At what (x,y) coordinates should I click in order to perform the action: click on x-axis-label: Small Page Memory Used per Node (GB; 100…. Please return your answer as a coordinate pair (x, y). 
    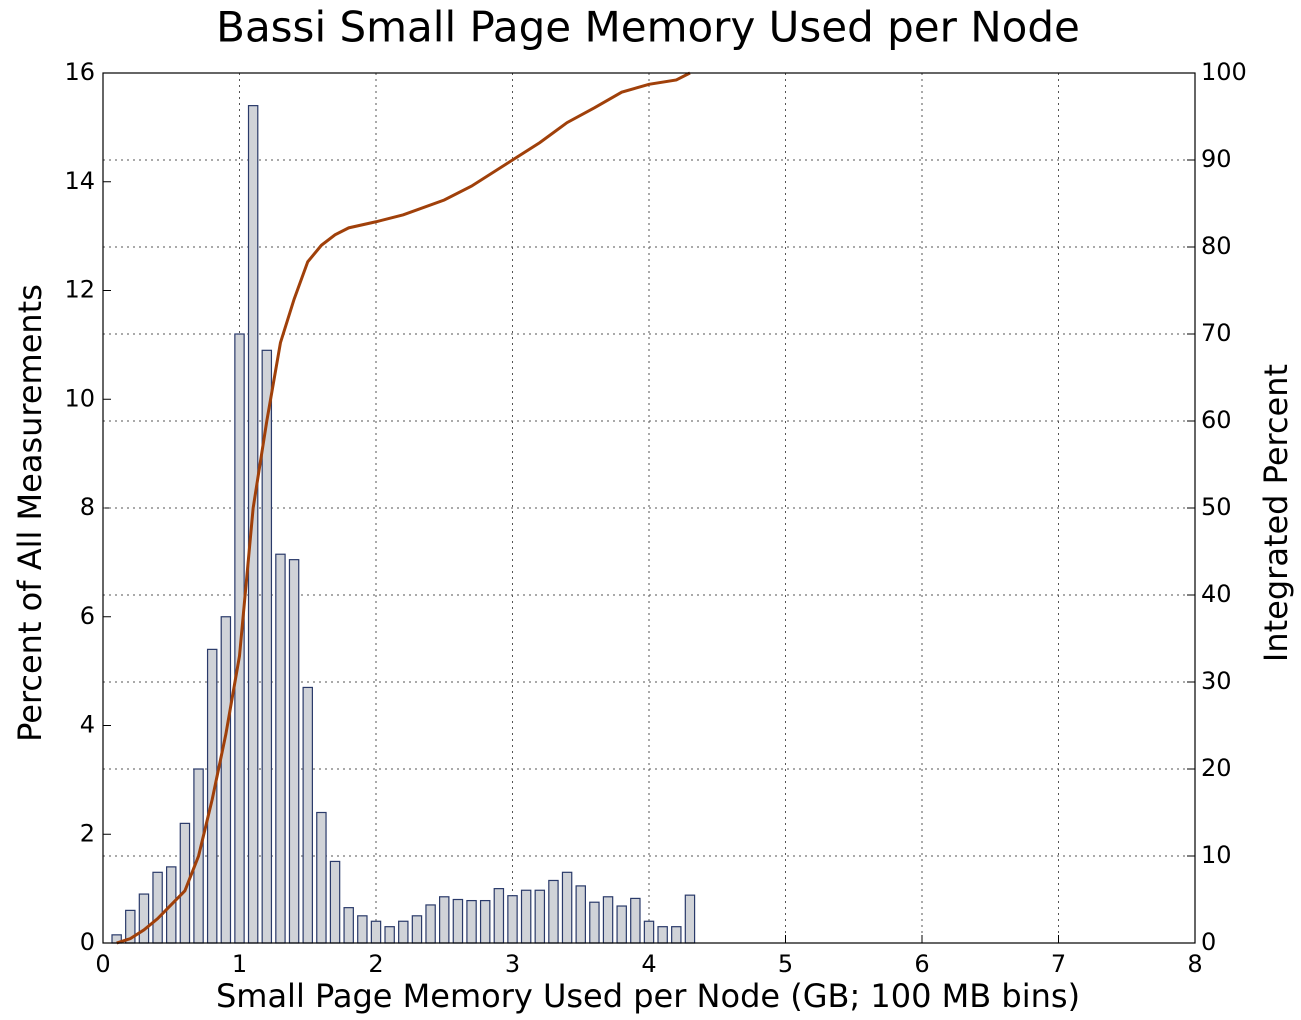
    Looking at the image, I should click on (648, 996).